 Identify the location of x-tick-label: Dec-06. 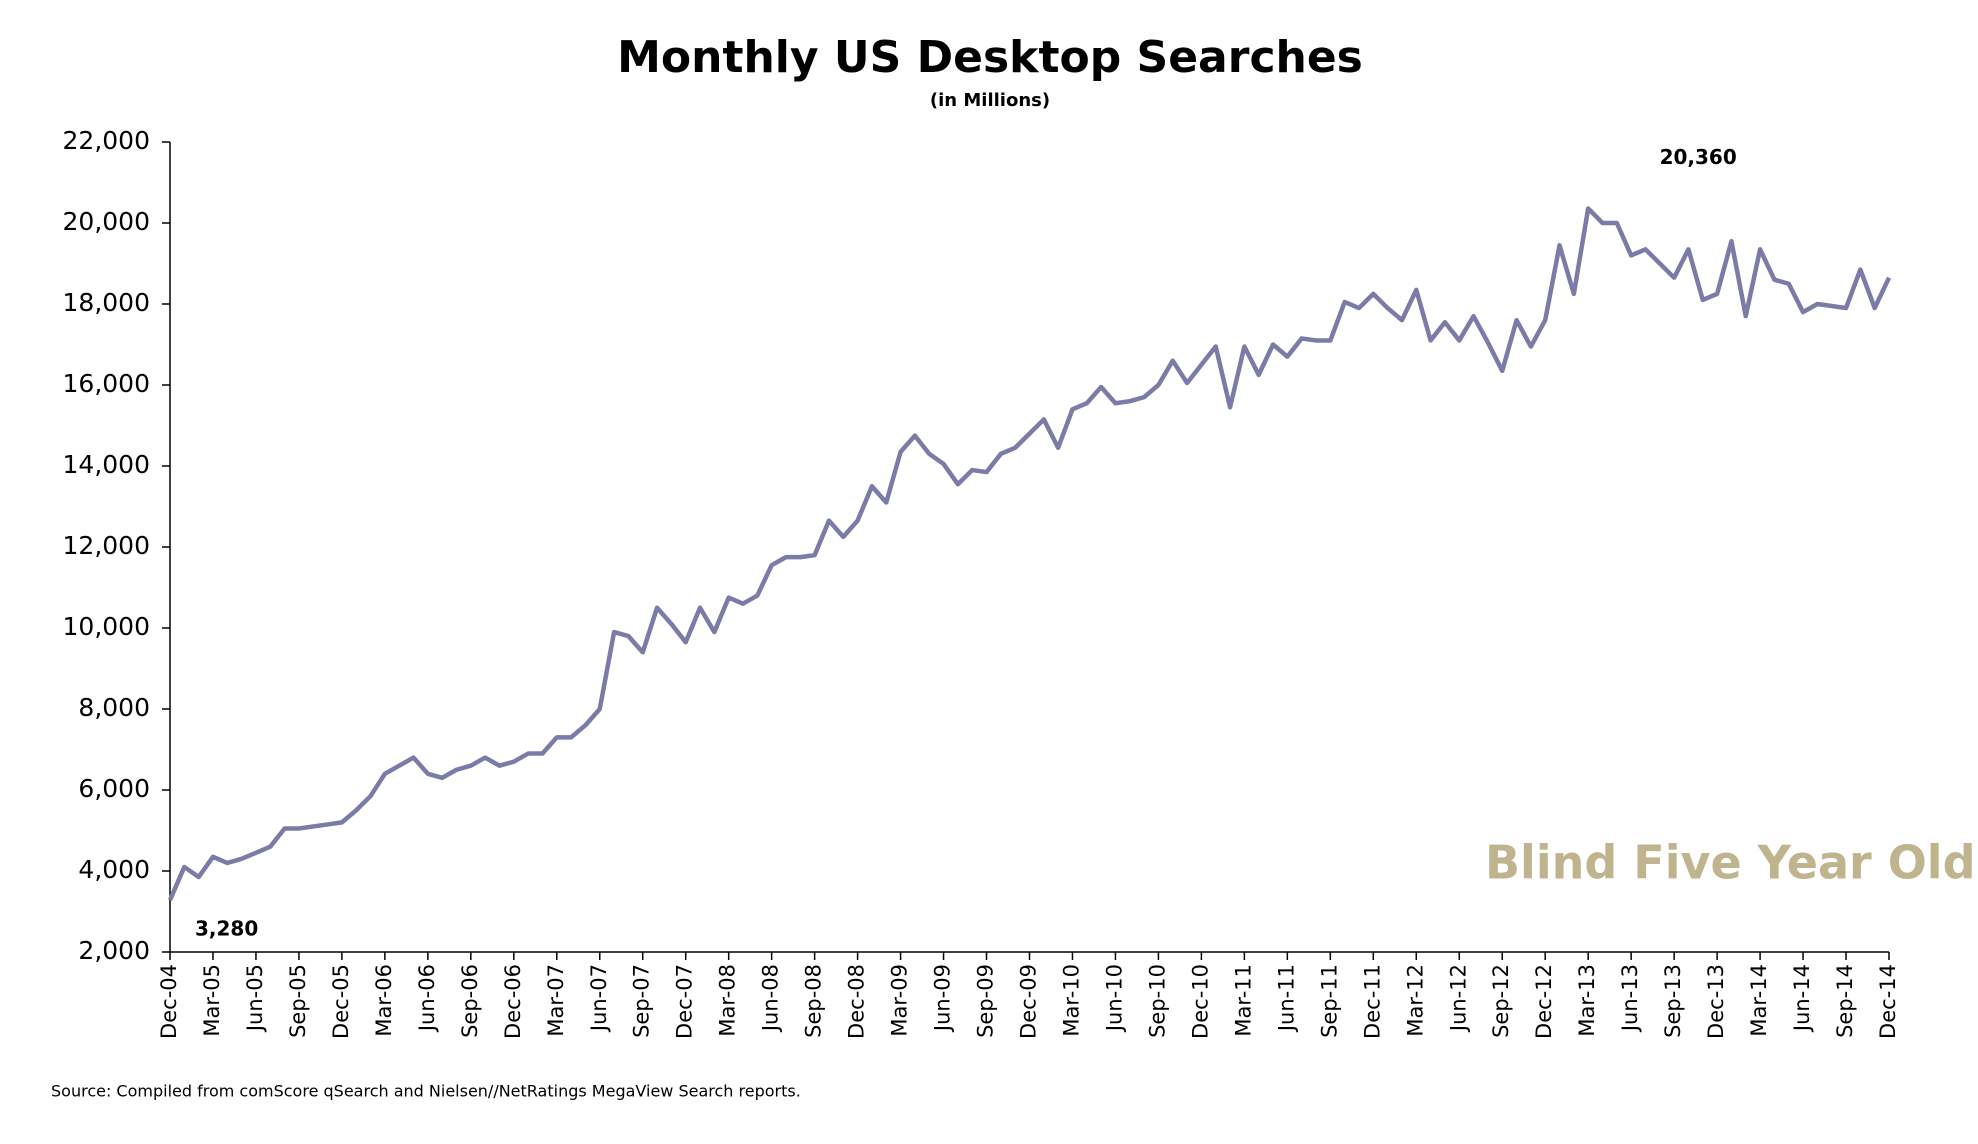
(513, 1001).